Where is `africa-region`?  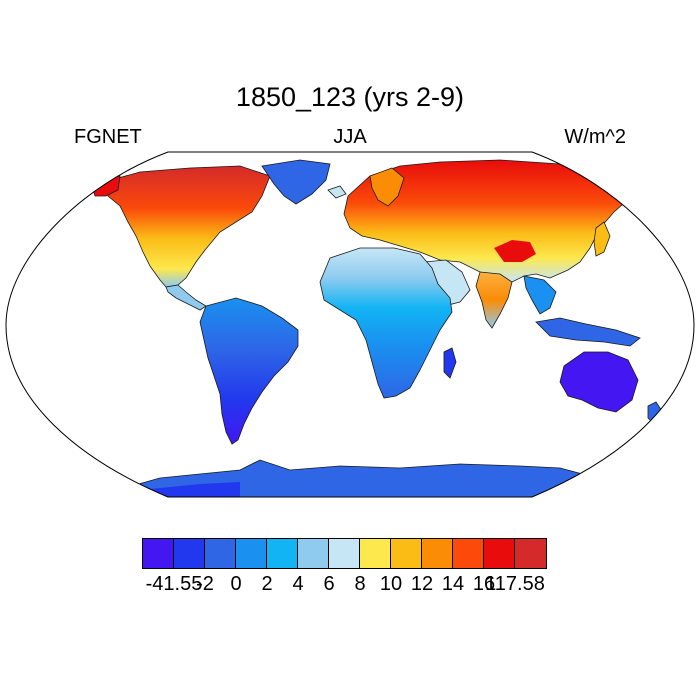
africa-region is located at coordinates (386, 323).